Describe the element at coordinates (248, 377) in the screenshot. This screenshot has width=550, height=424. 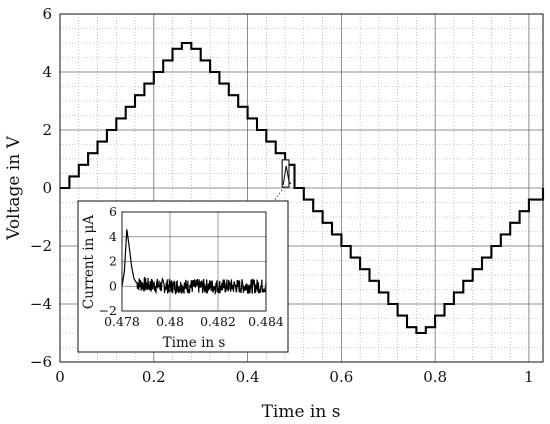
I see `main-x-tick-label: 0.4` at that location.